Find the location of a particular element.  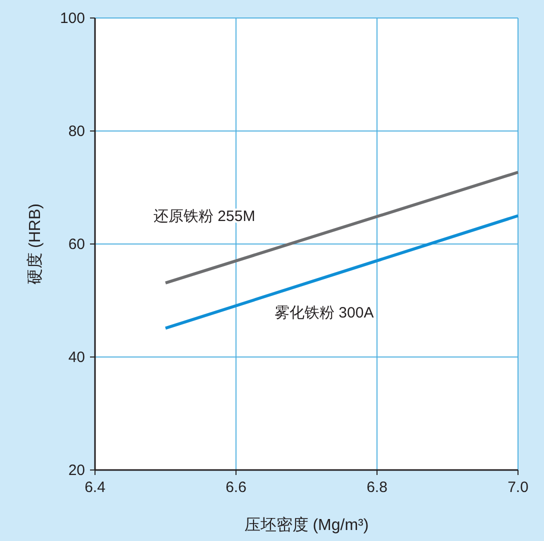

x-tick-label: 7.0 is located at coordinates (518, 487).